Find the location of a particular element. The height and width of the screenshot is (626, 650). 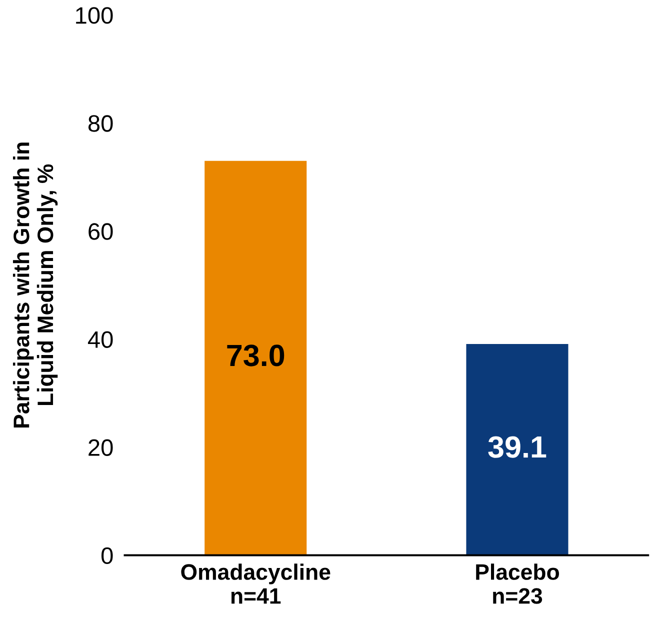

y-tick-label: 40 is located at coordinates (100, 339).